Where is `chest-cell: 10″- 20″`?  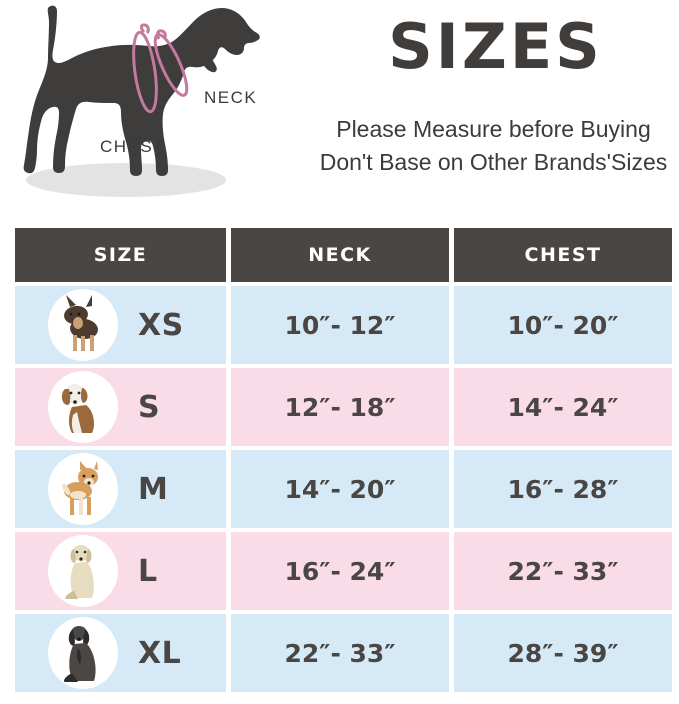
chest-cell: 10″- 20″ is located at coordinates (563, 325).